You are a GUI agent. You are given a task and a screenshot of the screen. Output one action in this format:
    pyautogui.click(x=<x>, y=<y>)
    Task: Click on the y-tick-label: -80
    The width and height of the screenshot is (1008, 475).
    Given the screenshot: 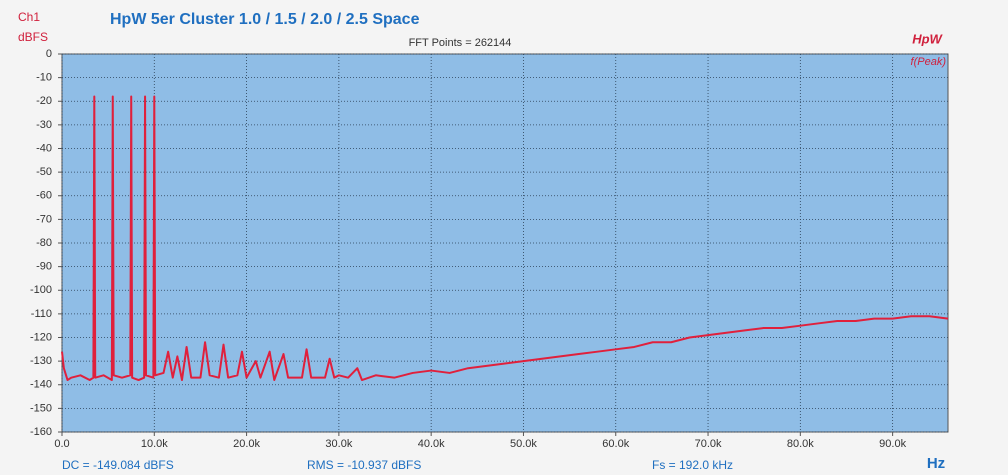 What is the action you would take?
    pyautogui.click(x=44, y=243)
    